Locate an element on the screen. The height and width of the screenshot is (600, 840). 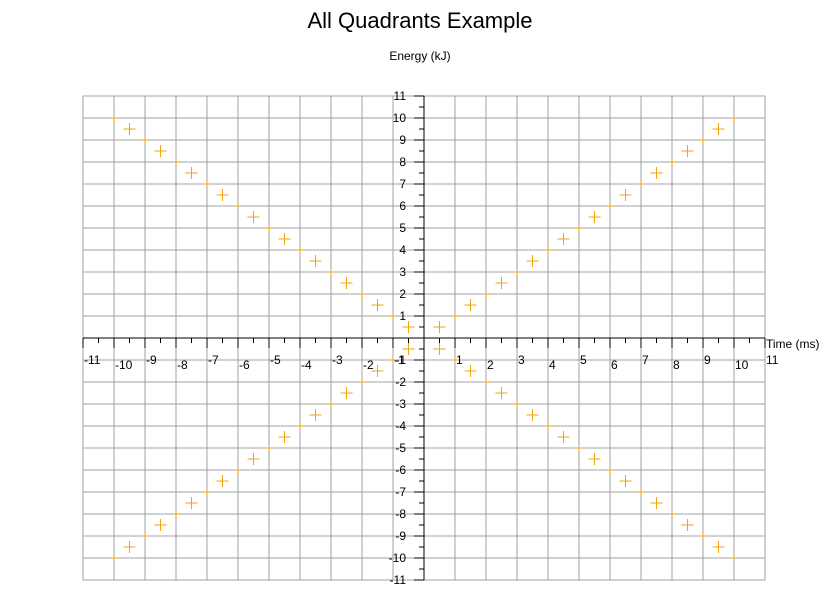
y-tick-label: 7 is located at coordinates (402, 184).